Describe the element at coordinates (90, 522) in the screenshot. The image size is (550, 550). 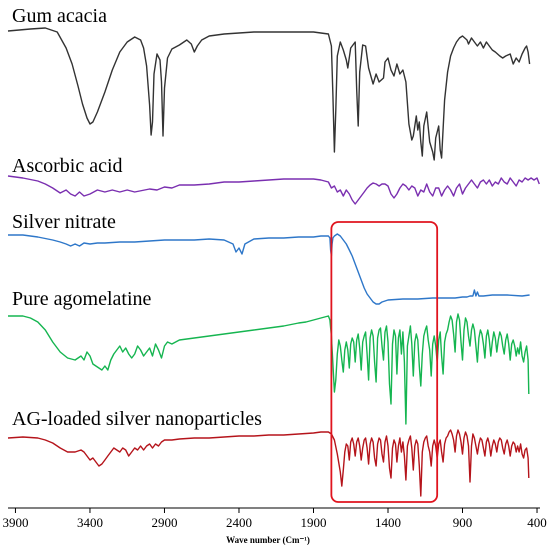
I see `x-tick-label-2: 3400` at that location.